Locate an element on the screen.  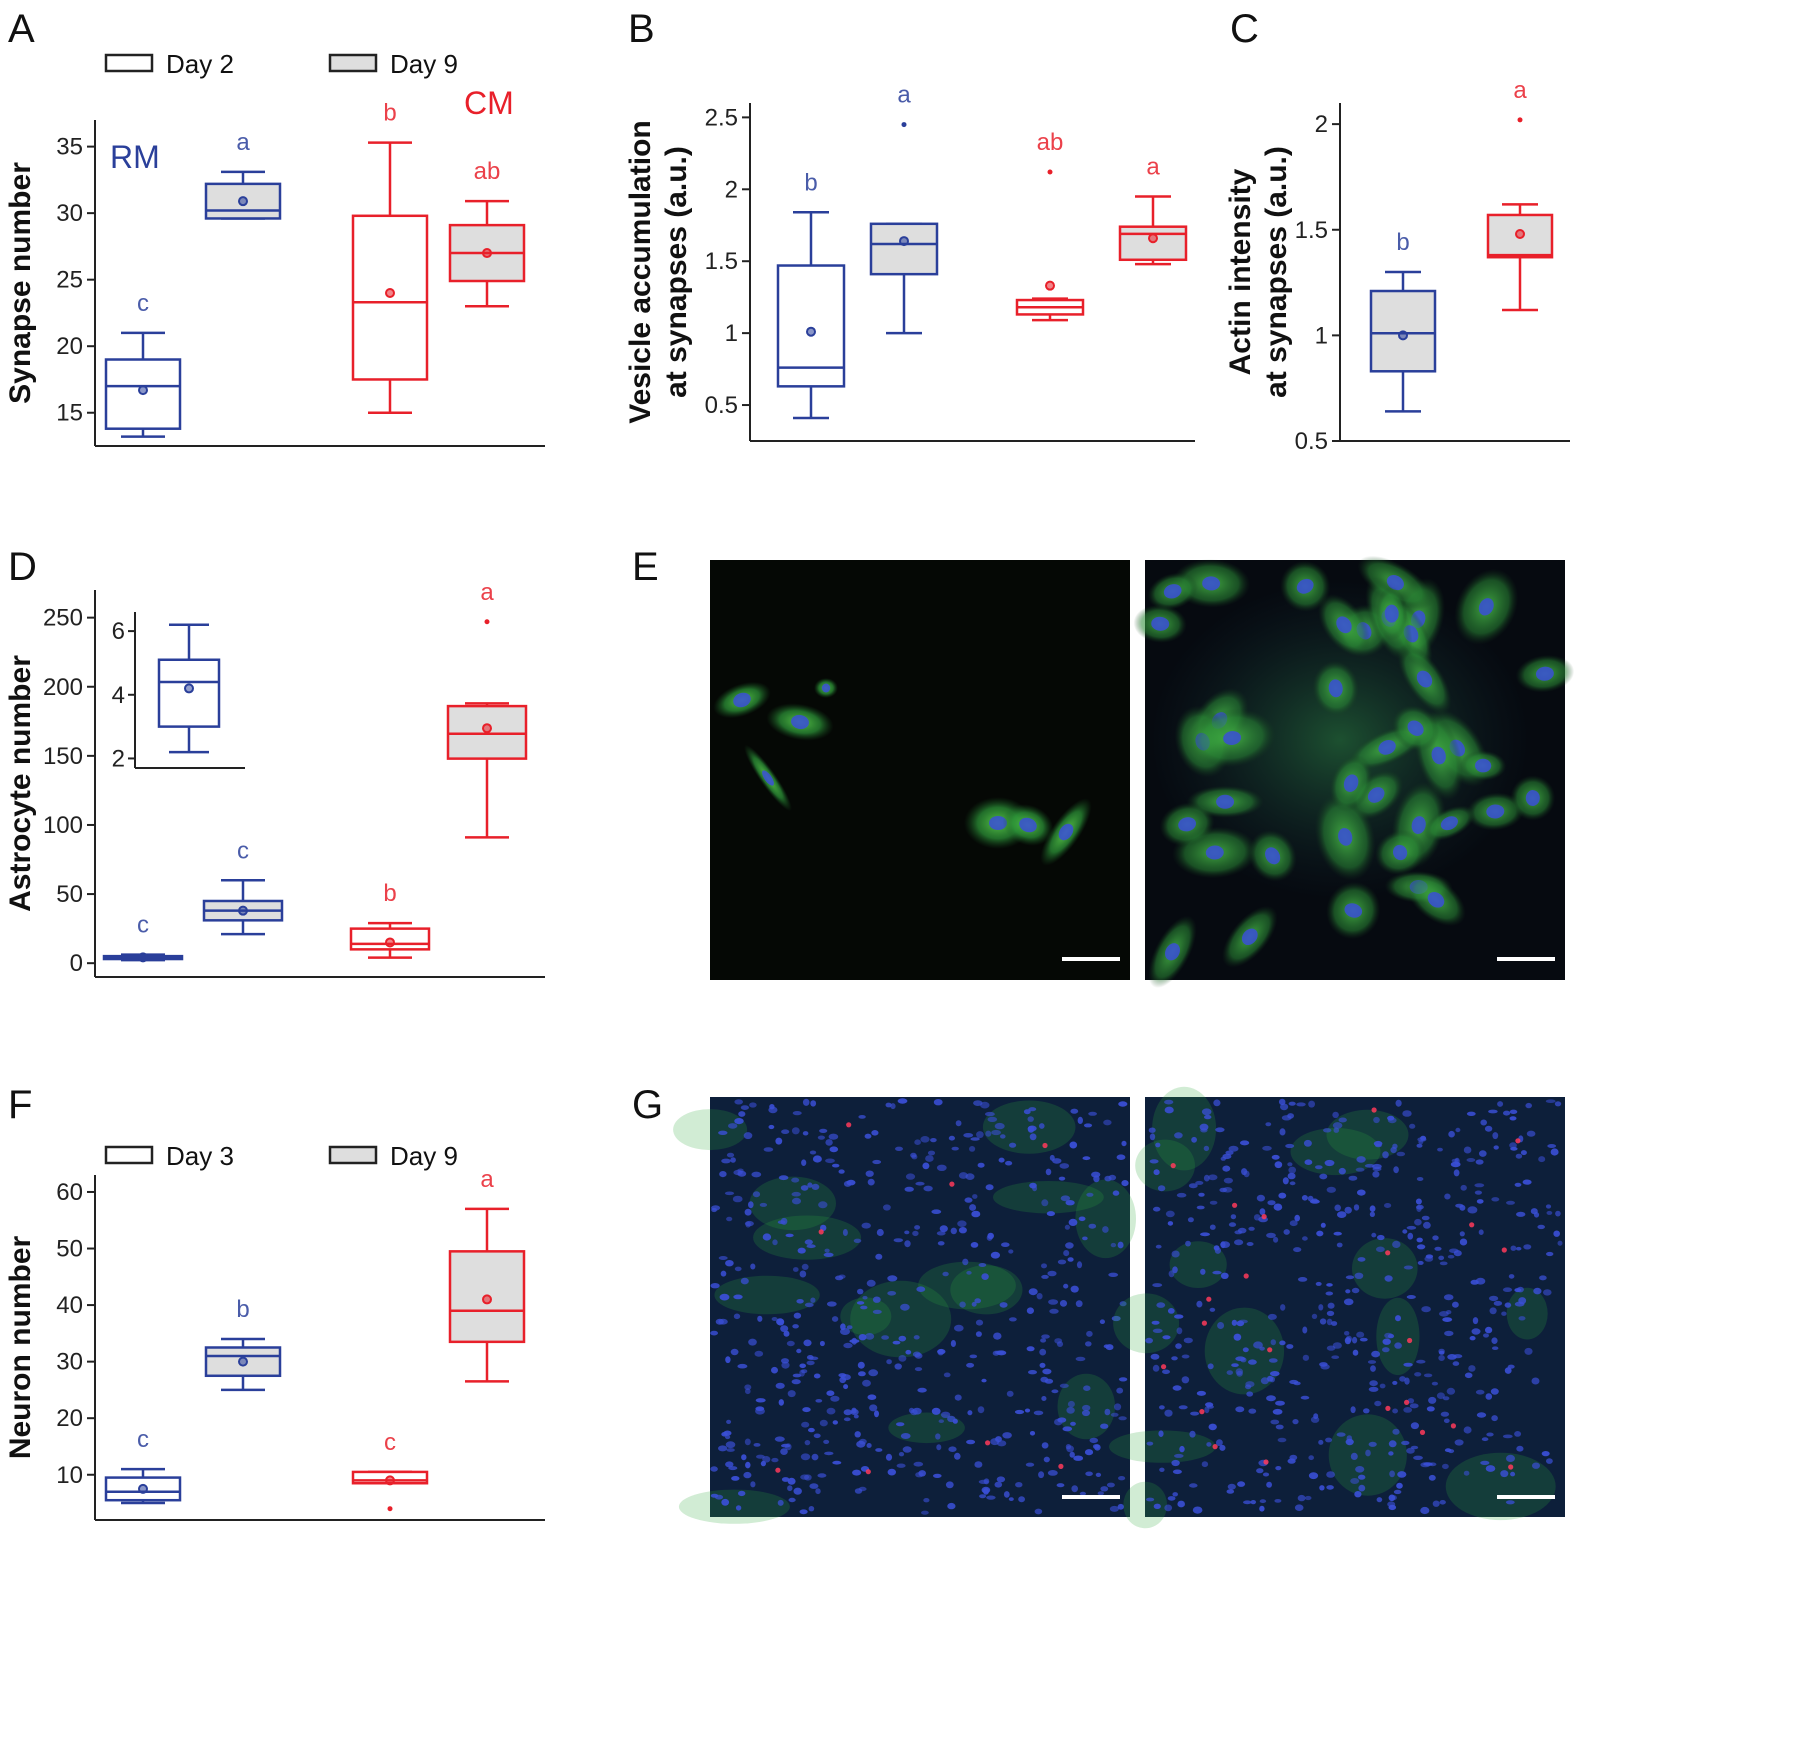
box-cm-day-9: a is located at coordinates (487, 709).